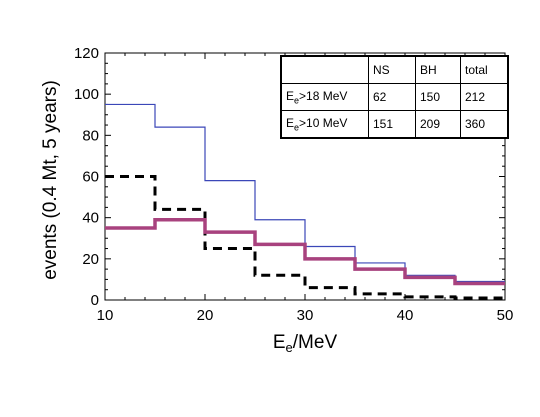  I want to click on series-line-solid-thick, so click(305, 251).